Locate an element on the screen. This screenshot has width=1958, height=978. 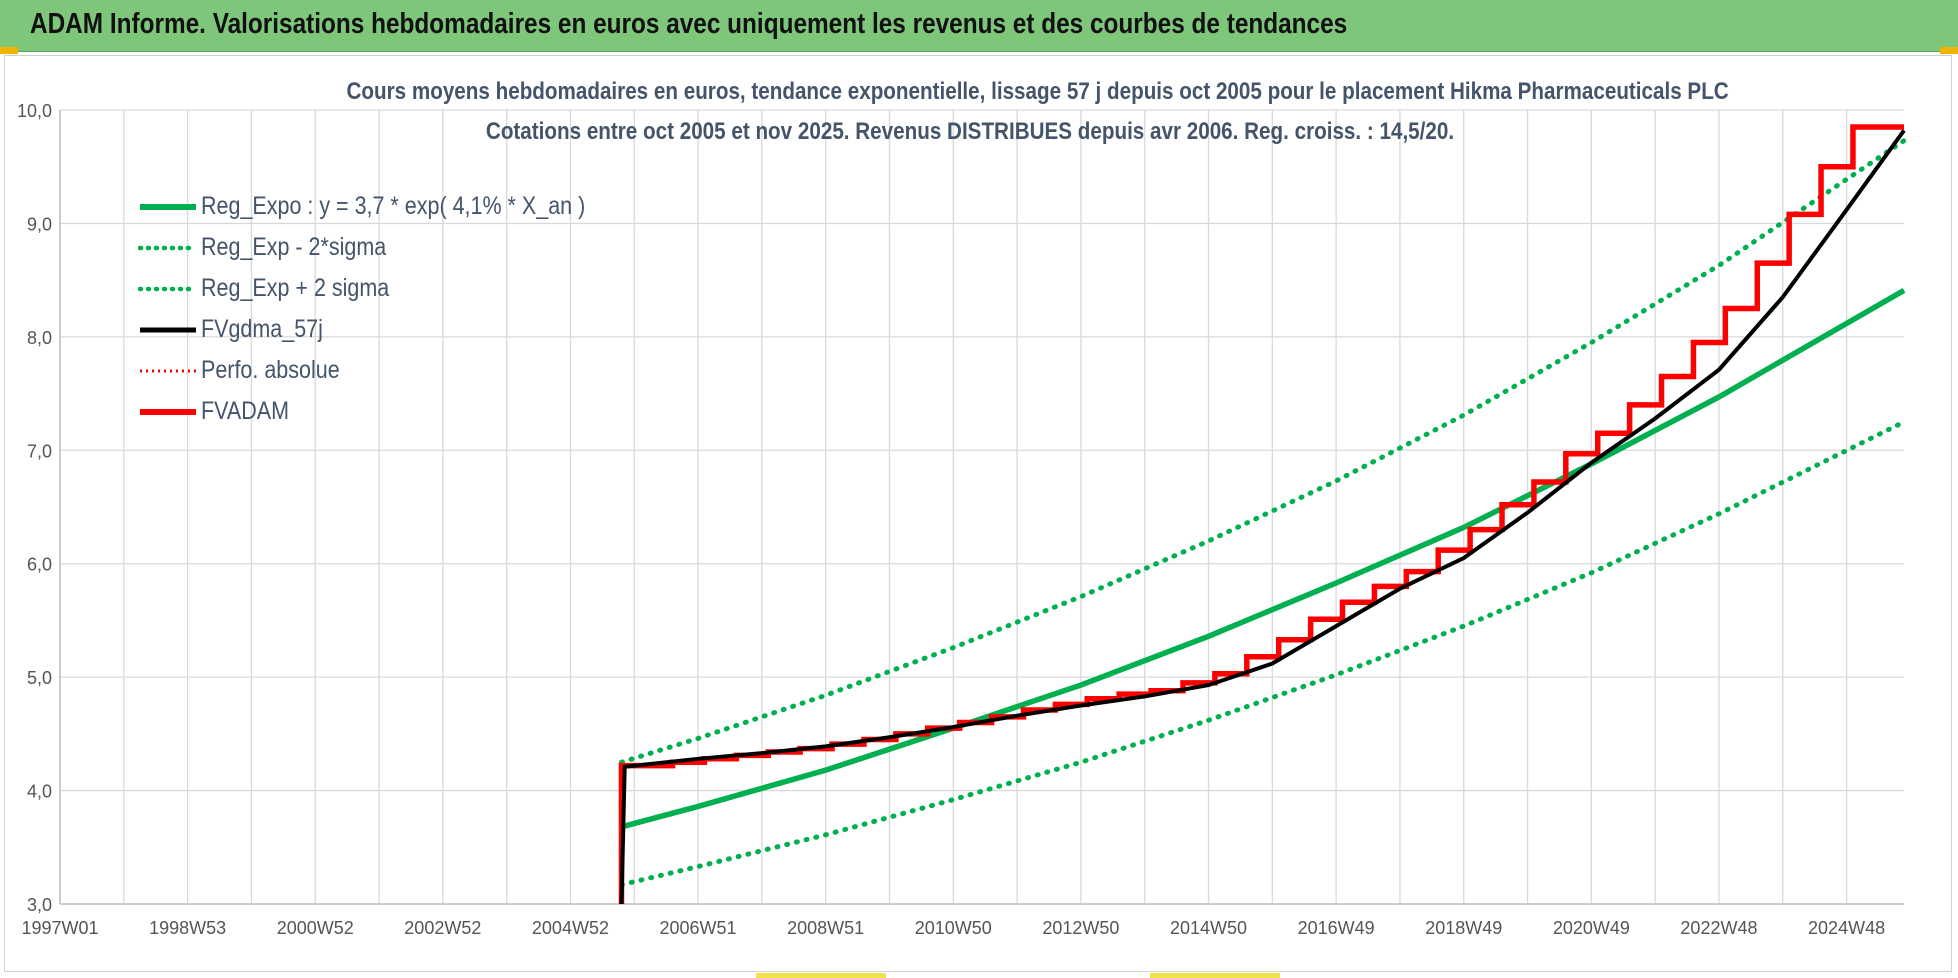
legend-label: FVgdma_57j is located at coordinates (262, 329).